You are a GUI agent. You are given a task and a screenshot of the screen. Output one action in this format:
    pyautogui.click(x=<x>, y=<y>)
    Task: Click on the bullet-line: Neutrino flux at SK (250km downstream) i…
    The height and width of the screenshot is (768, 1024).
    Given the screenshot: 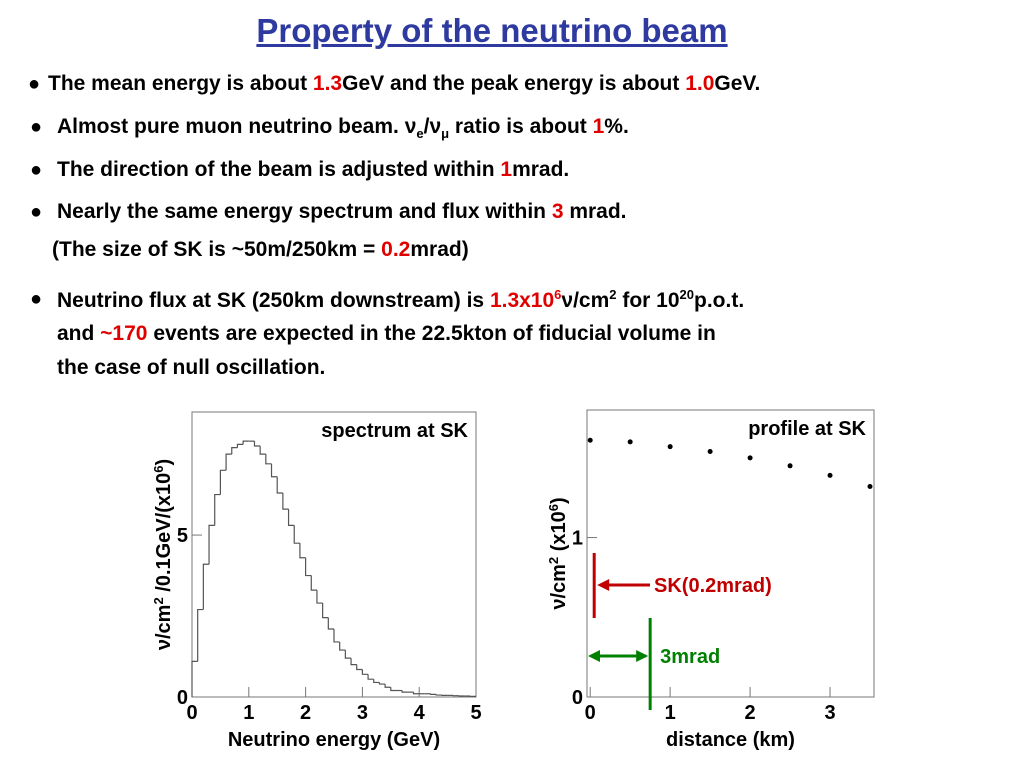 What is the action you would take?
    pyautogui.click(x=400, y=300)
    